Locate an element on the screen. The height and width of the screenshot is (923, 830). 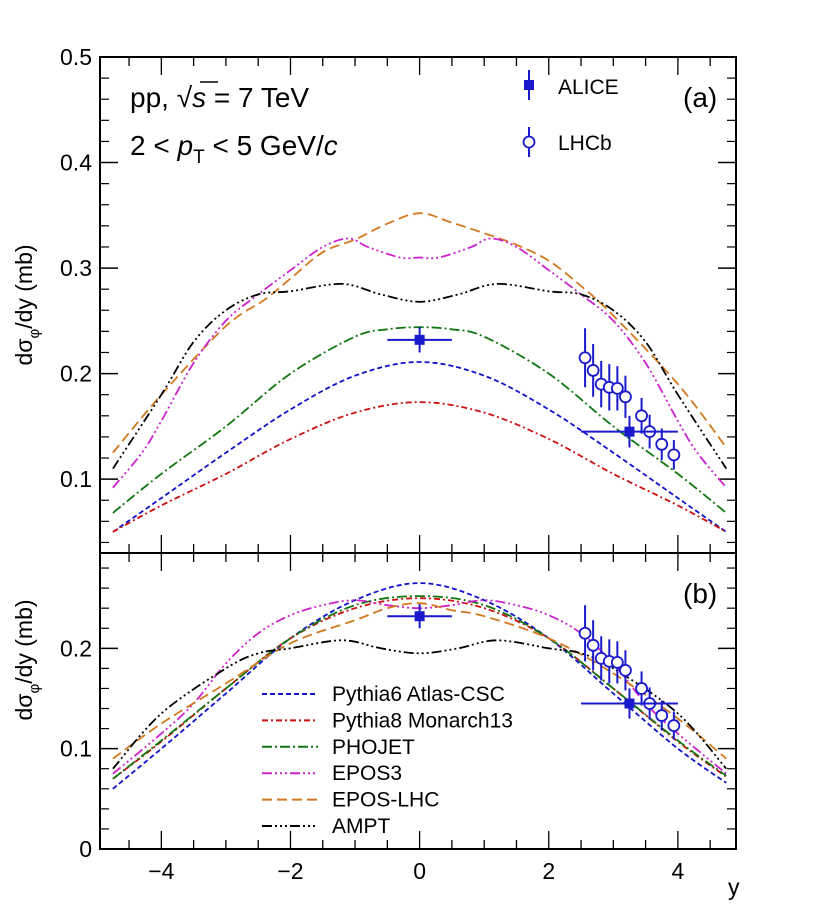
legend-lhcb-label: LHCb is located at coordinates (585, 143).